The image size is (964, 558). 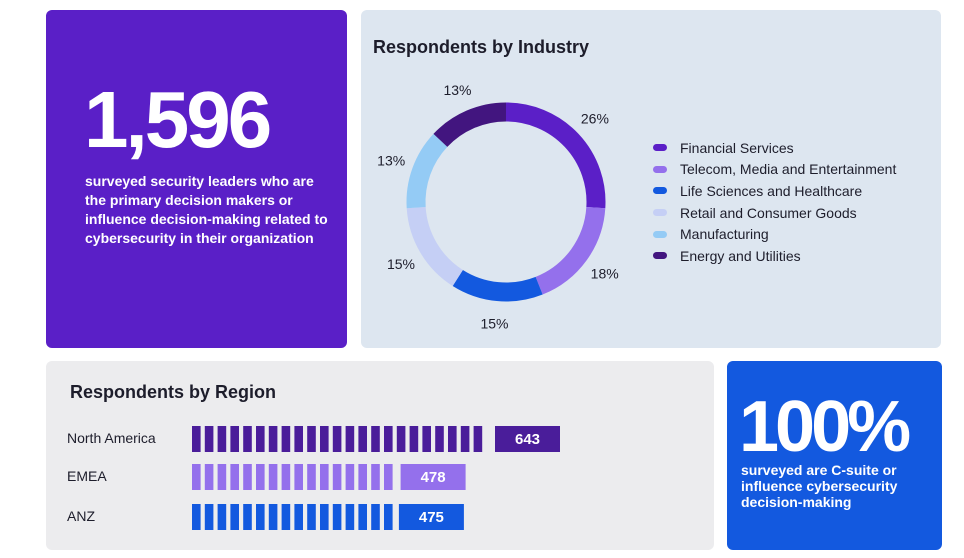 What do you see at coordinates (724, 234) in the screenshot?
I see `legend-label: Manufacturing` at bounding box center [724, 234].